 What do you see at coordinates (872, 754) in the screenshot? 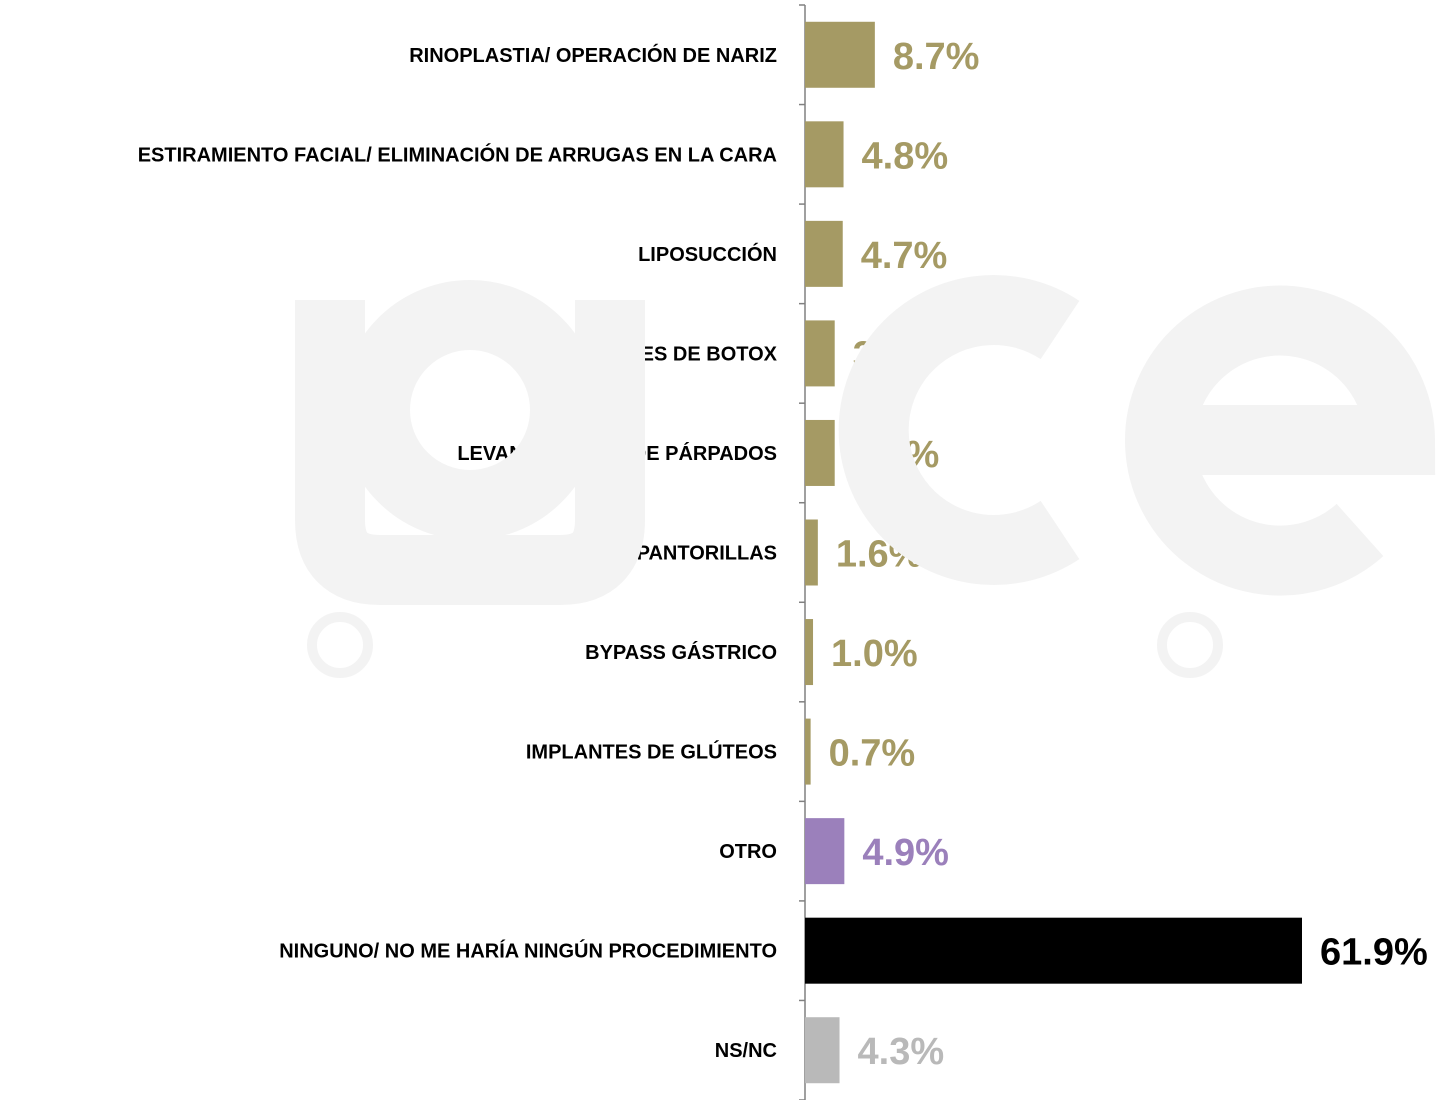
I see `data-label: 0.7%` at bounding box center [872, 754].